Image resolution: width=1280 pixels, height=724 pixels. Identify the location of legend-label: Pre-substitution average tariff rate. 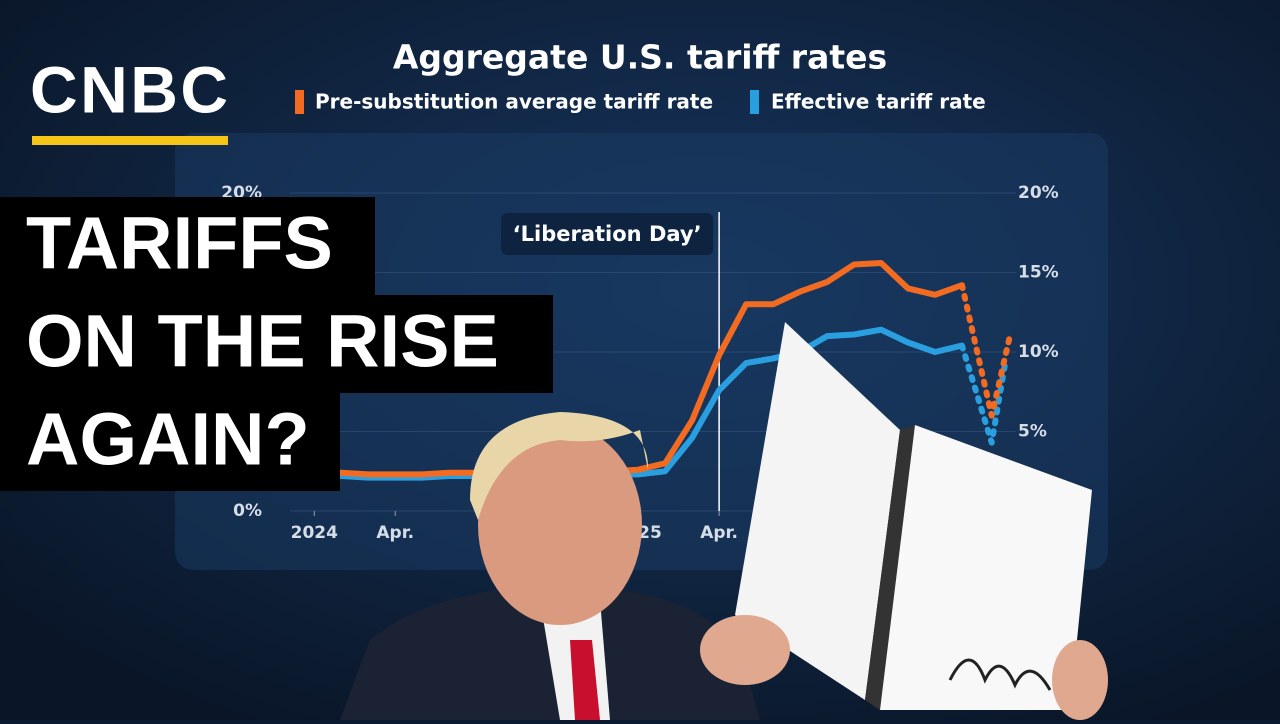
(514, 102).